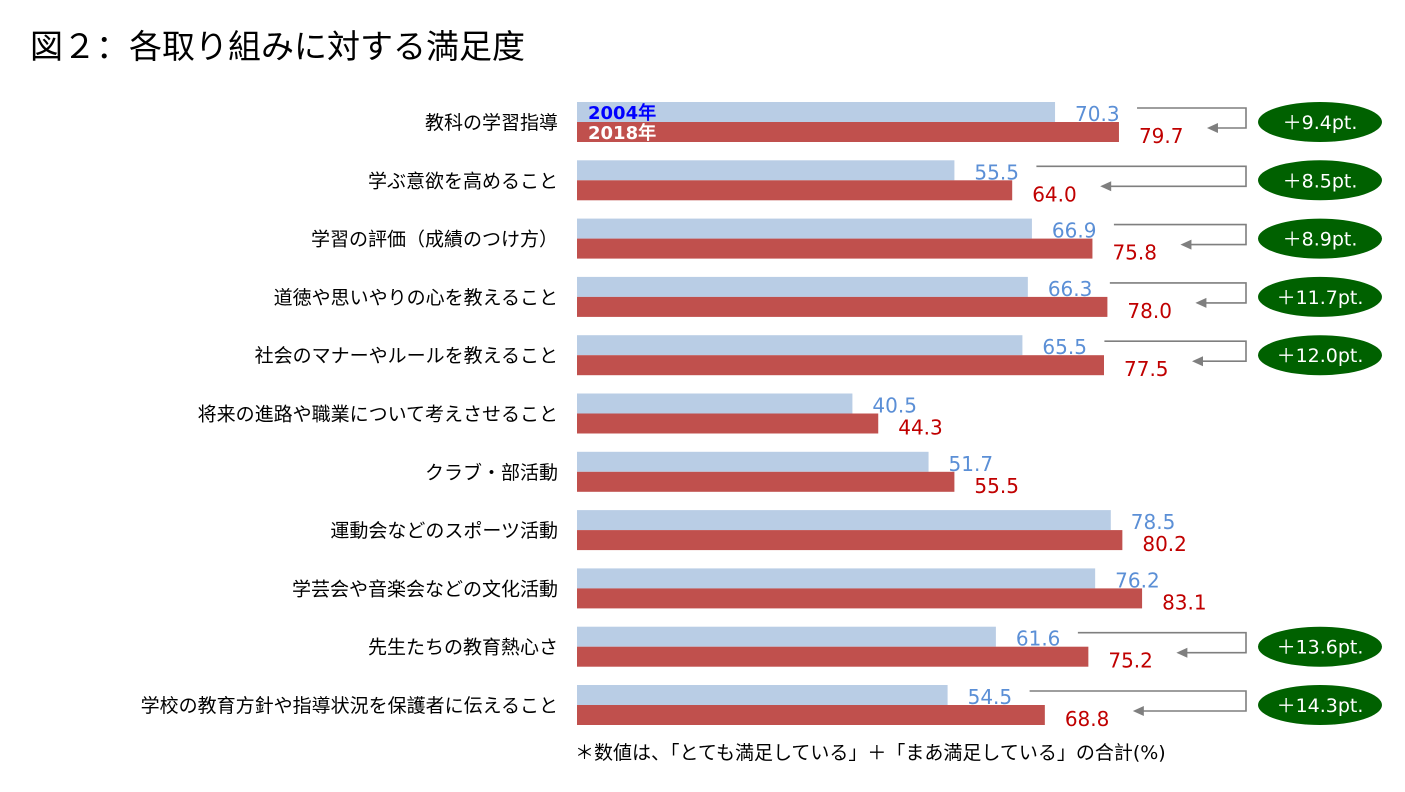 The image size is (1405, 792). Describe the element at coordinates (1164, 544) in the screenshot. I see `value-label-2018: 80.2` at that location.